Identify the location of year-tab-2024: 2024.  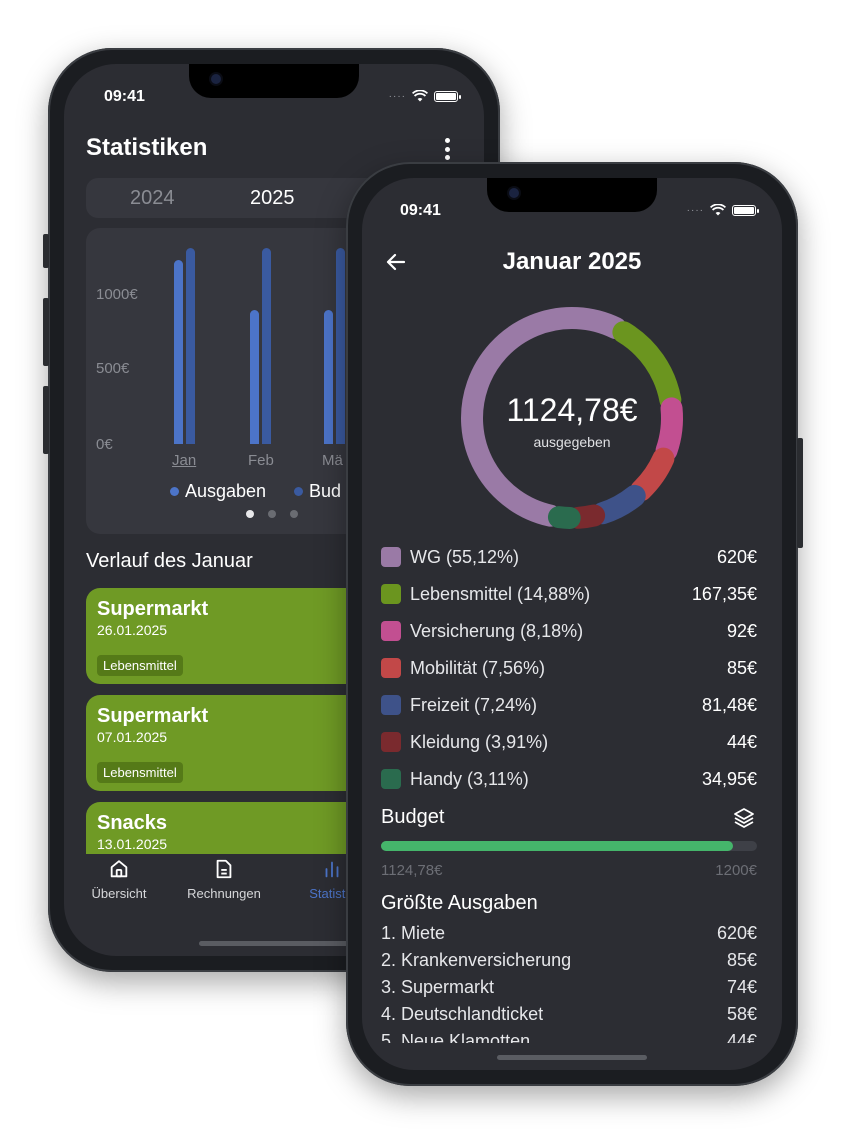
(152, 198).